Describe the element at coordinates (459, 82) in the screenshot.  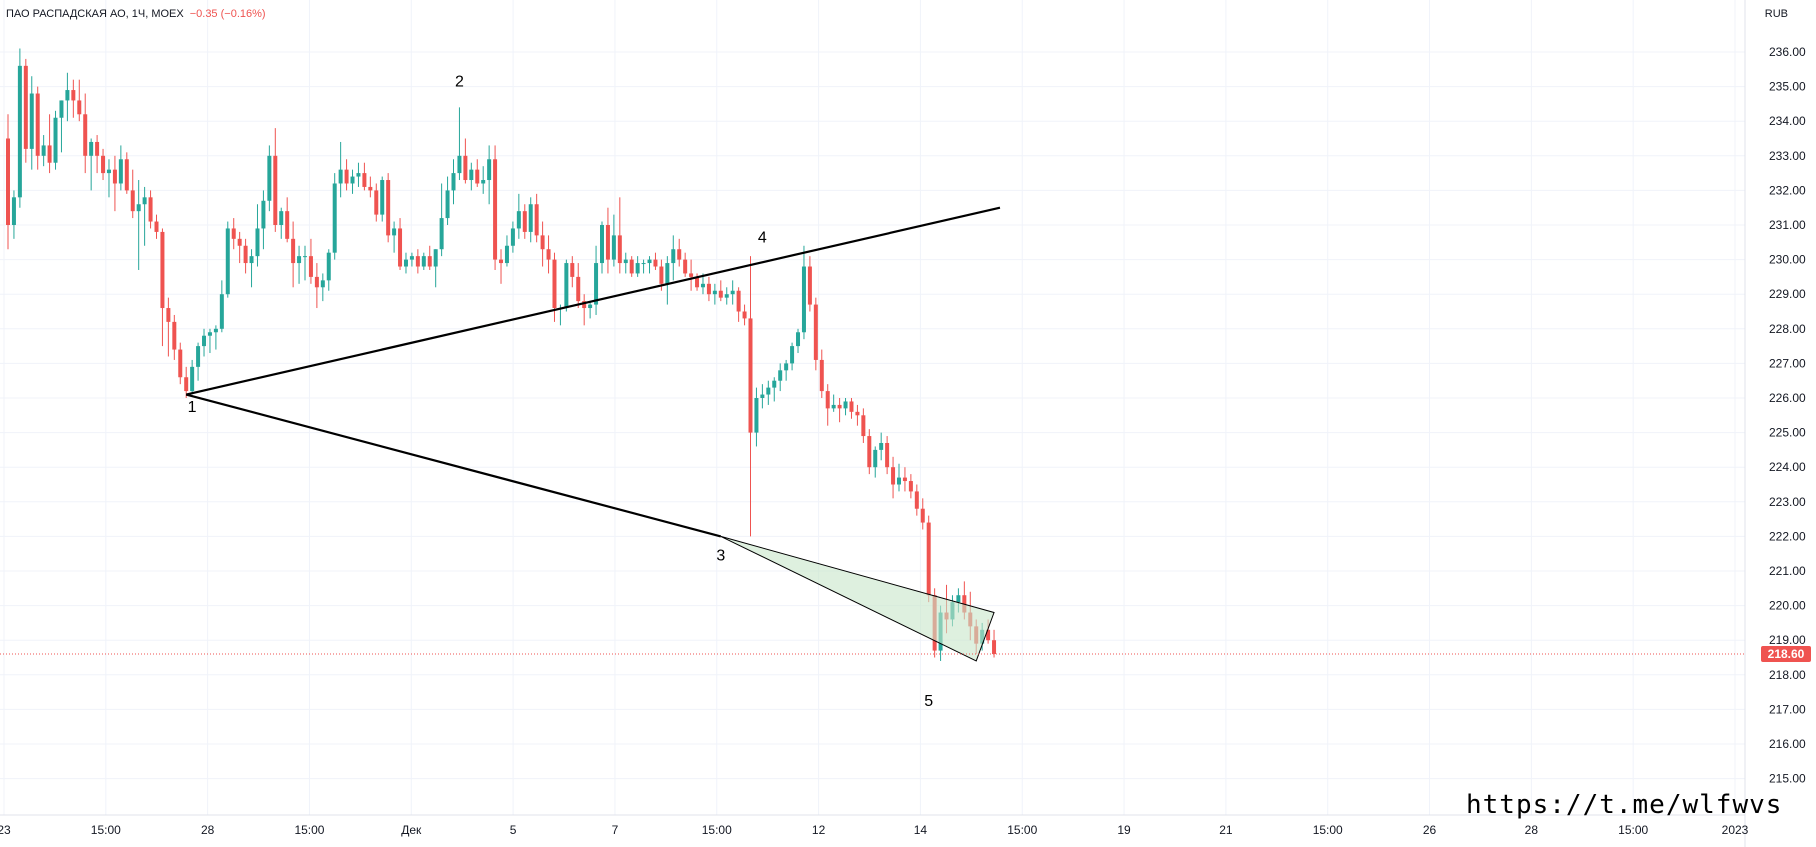
I see `wave-label-2: 2` at that location.